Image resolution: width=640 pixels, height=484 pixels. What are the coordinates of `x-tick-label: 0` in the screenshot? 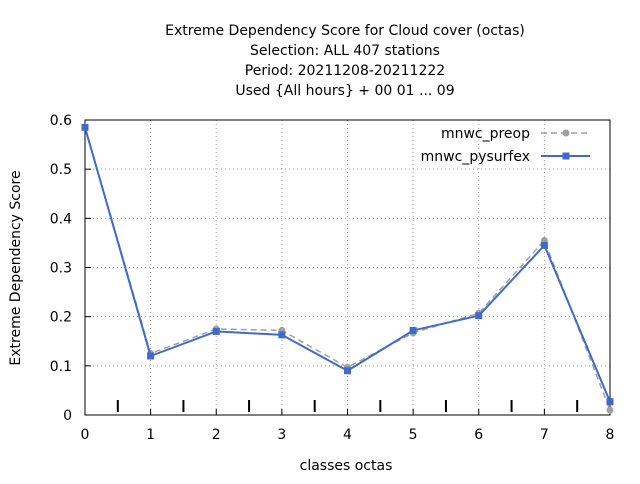 It's located at (85, 435).